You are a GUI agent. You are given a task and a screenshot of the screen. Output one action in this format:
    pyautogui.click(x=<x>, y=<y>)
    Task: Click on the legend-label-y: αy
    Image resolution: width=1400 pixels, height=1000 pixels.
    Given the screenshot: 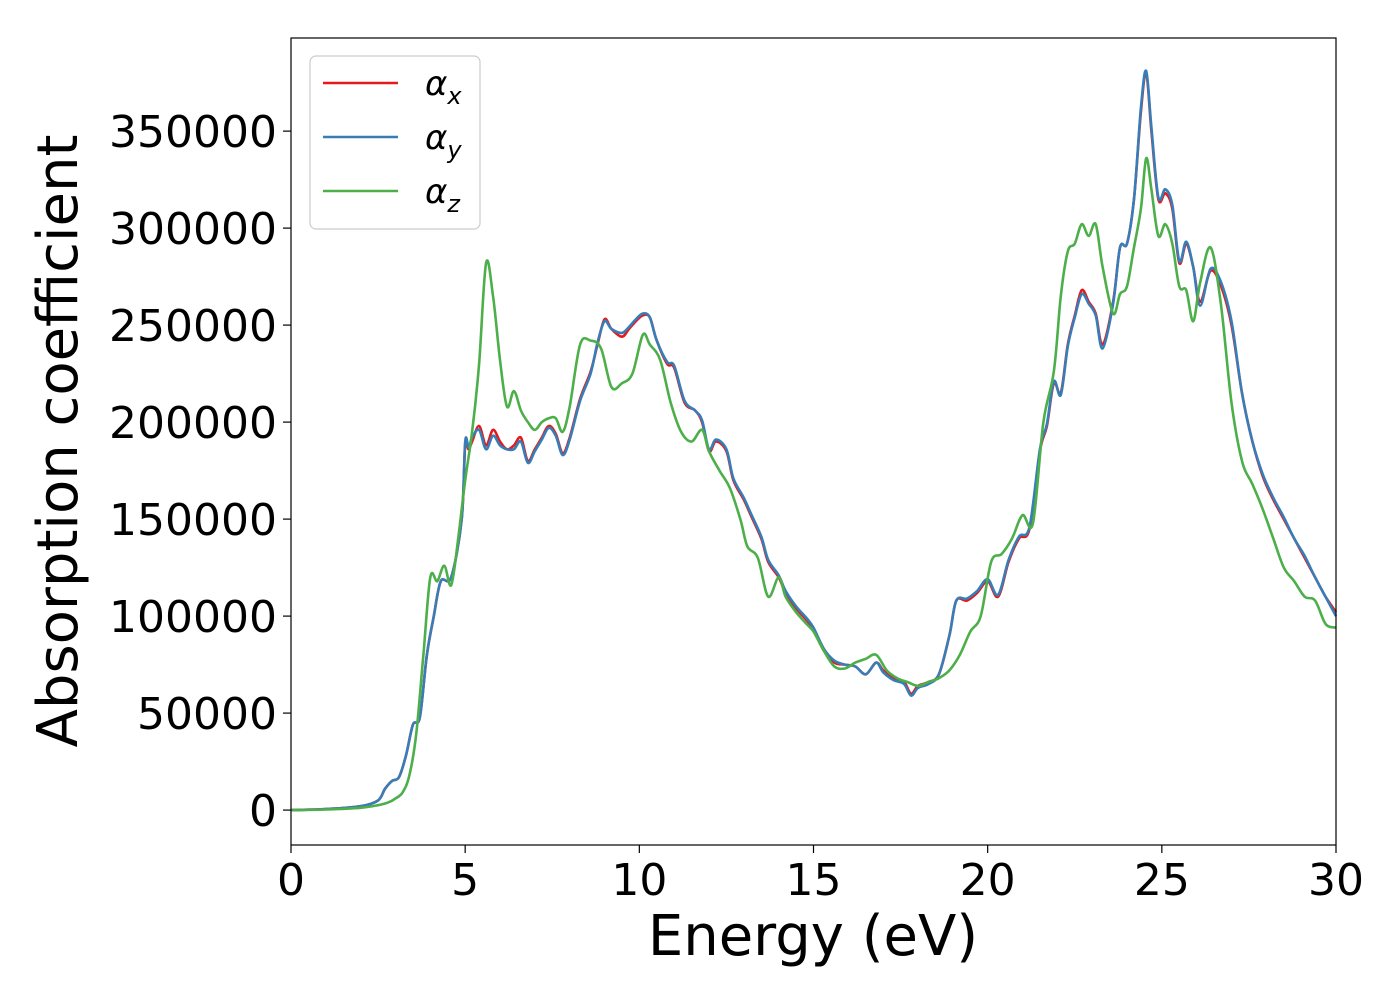 What is the action you would take?
    pyautogui.click(x=443, y=141)
    